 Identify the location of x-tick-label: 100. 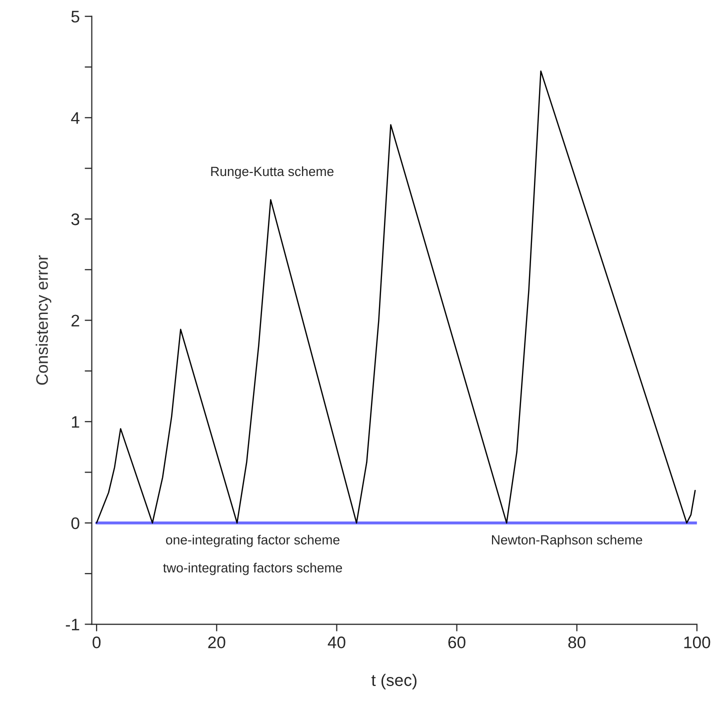
(697, 642).